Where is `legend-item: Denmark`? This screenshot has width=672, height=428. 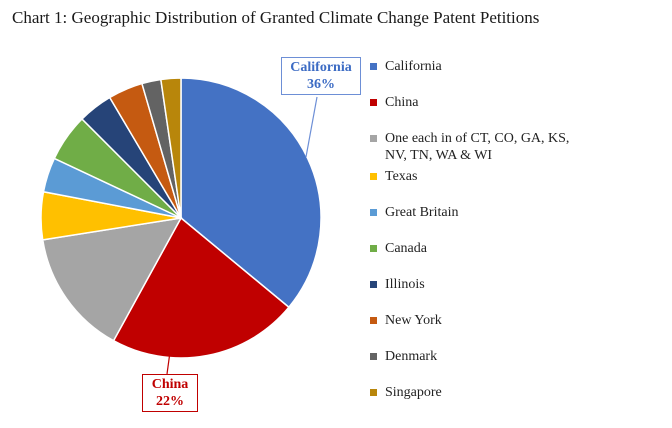
legend-item: Denmark is located at coordinates (403, 356).